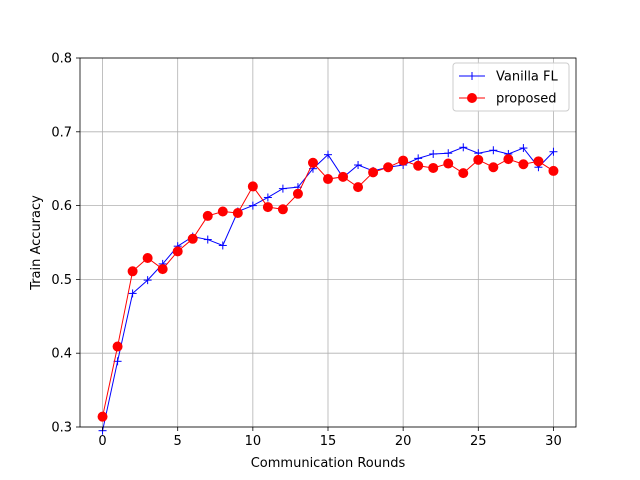 This screenshot has height=480, width=640. Describe the element at coordinates (36, 243) in the screenshot. I see `y-axis-label: Train Accuracy` at that location.